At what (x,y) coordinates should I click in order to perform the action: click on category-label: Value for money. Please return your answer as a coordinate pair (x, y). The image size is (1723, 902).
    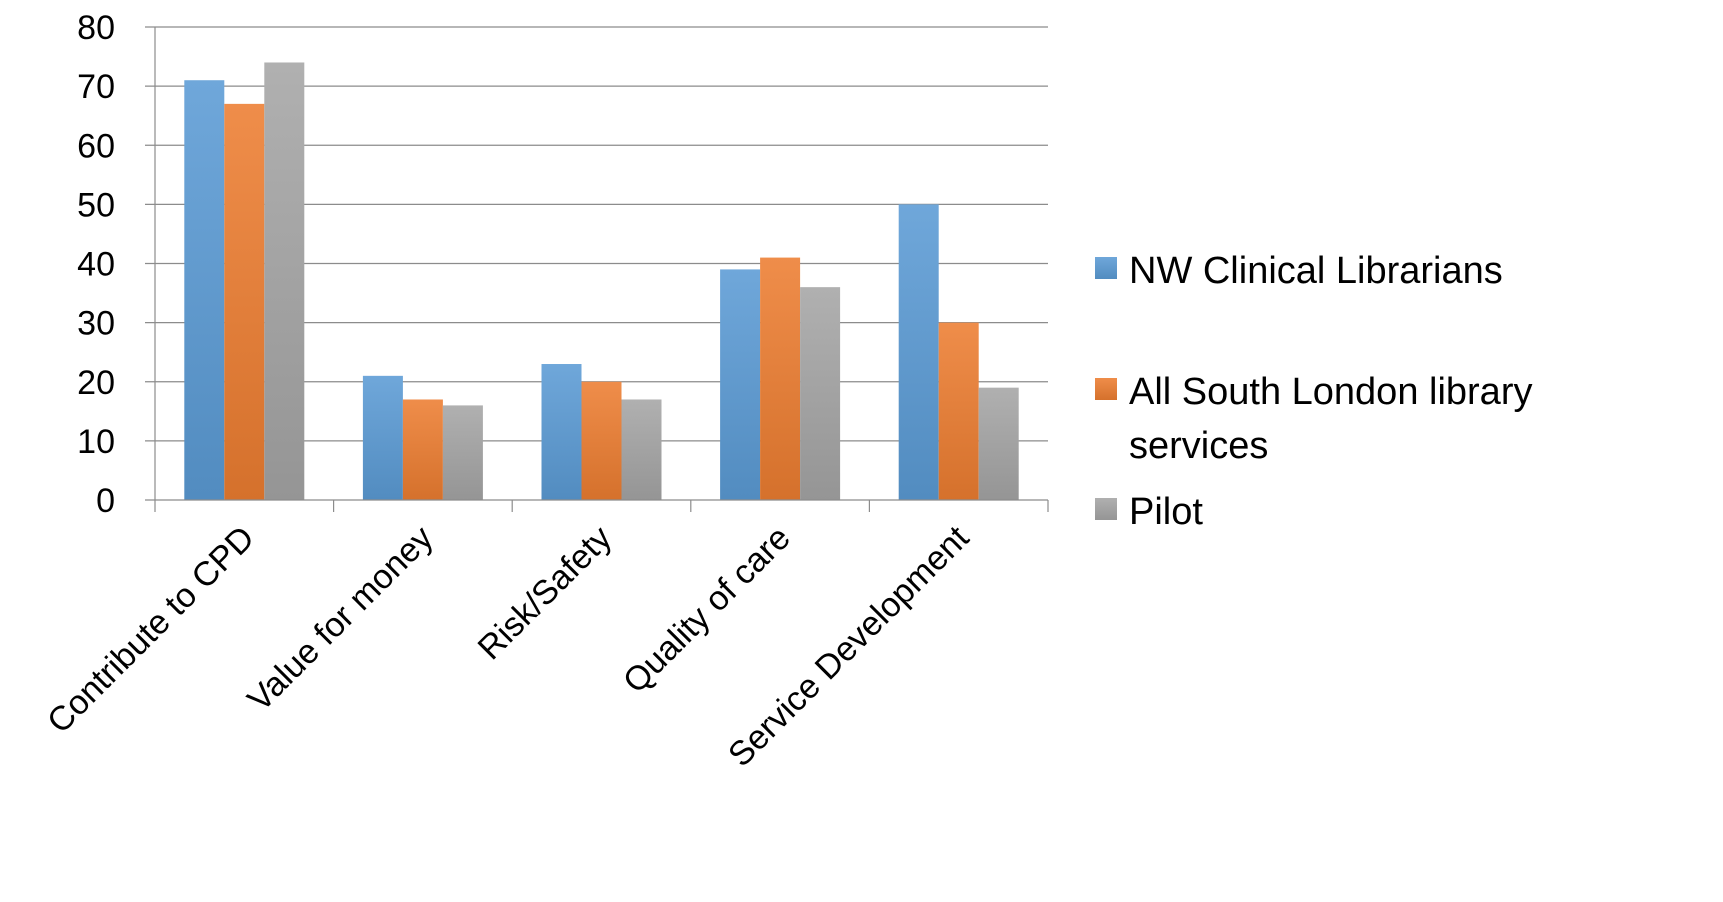
    Looking at the image, I should click on (340, 619).